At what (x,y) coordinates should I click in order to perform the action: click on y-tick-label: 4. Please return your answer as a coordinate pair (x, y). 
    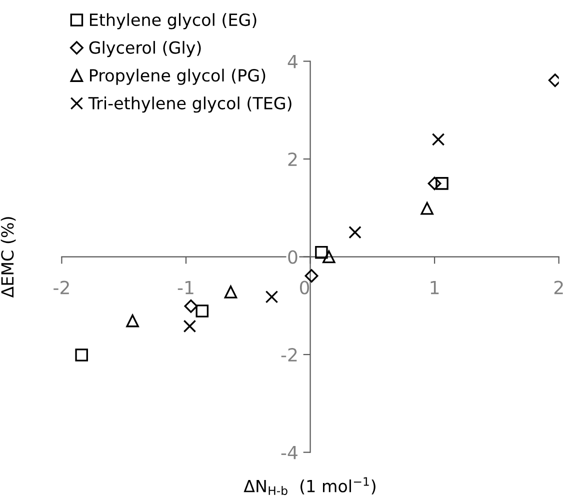
    Looking at the image, I should click on (293, 61).